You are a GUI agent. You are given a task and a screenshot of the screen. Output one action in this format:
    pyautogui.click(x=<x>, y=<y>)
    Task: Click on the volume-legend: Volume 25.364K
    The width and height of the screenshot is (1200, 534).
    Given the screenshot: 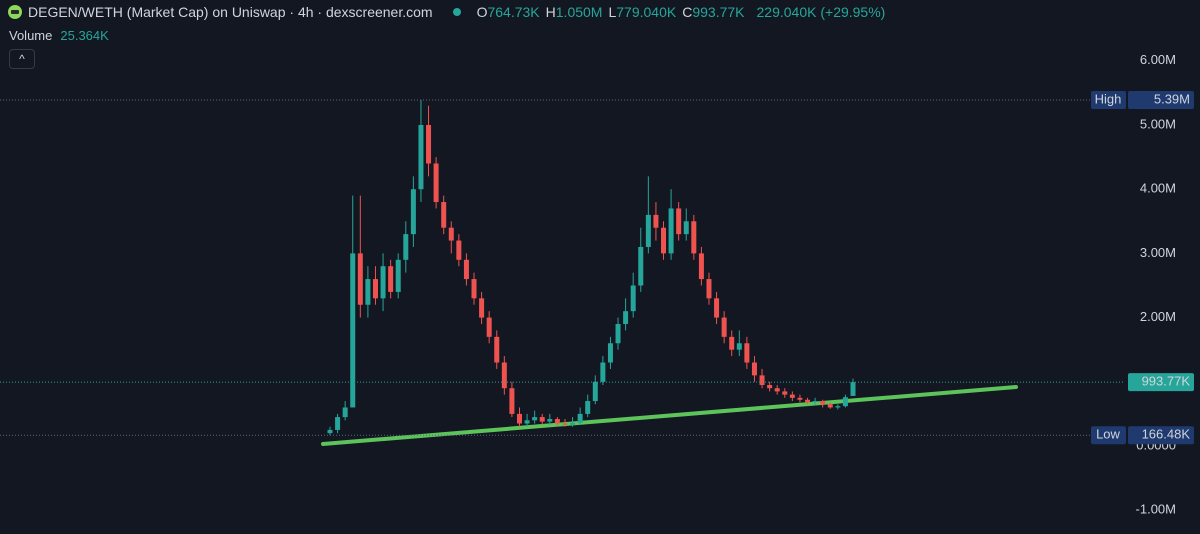 What is the action you would take?
    pyautogui.click(x=62, y=35)
    